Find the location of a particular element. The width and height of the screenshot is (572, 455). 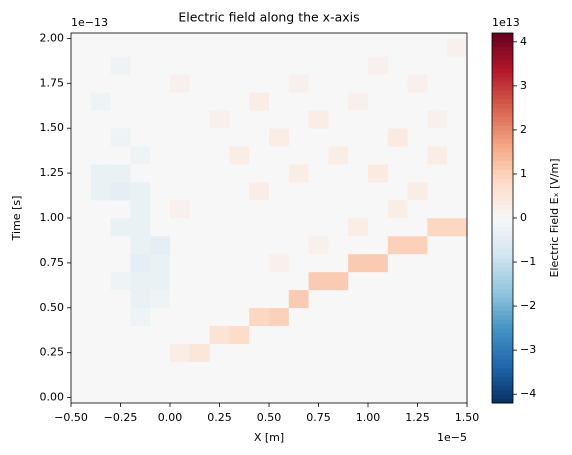

colorbar-tick-label: 4 is located at coordinates (523, 41).